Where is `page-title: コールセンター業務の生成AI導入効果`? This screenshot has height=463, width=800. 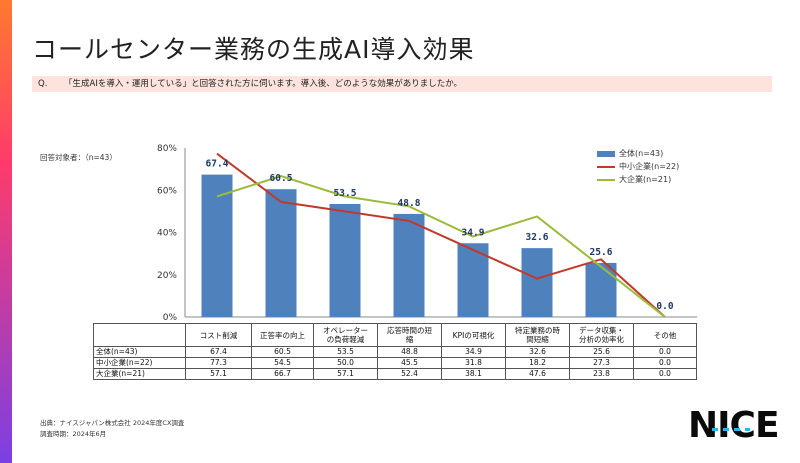
page-title: コールセンター業務の生成AI導入効果 is located at coordinates (253, 49).